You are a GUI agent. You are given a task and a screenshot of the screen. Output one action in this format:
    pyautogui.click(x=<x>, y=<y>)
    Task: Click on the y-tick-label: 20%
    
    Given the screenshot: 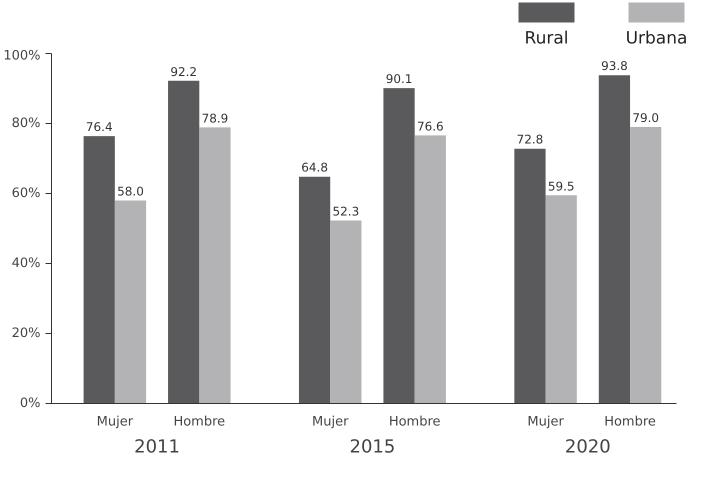 What is the action you would take?
    pyautogui.click(x=26, y=333)
    